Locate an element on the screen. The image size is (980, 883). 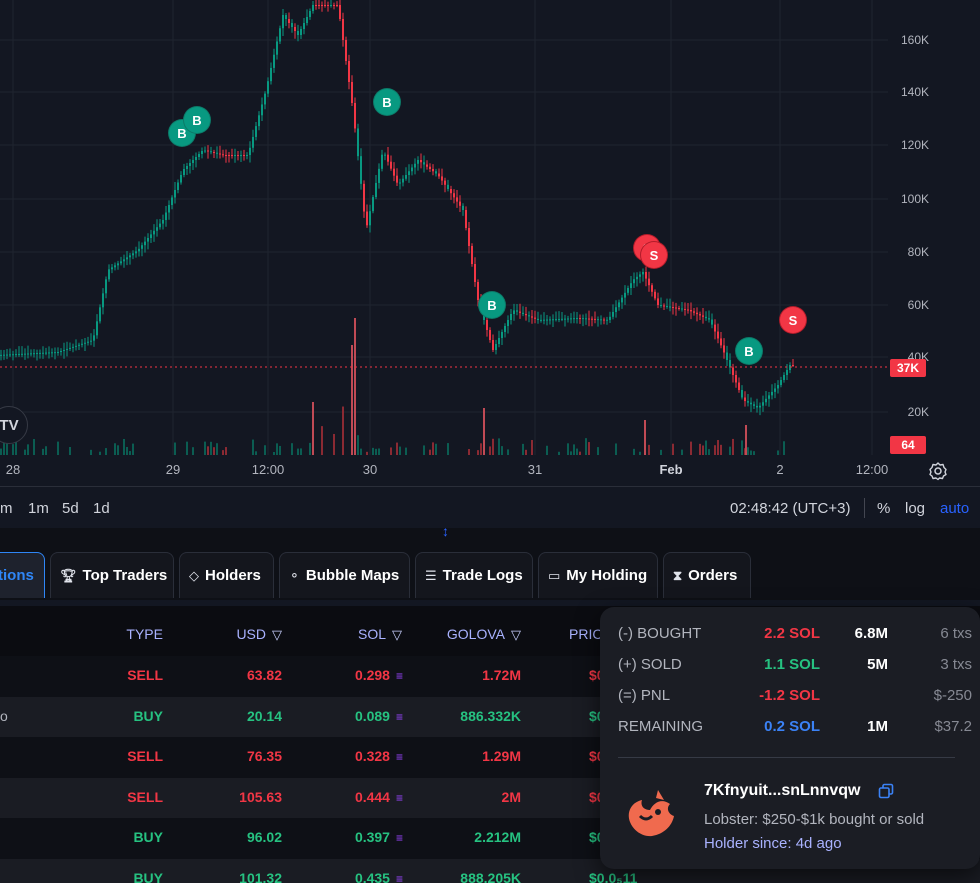
solana-icon: ≡ is located at coordinates (399, 877).